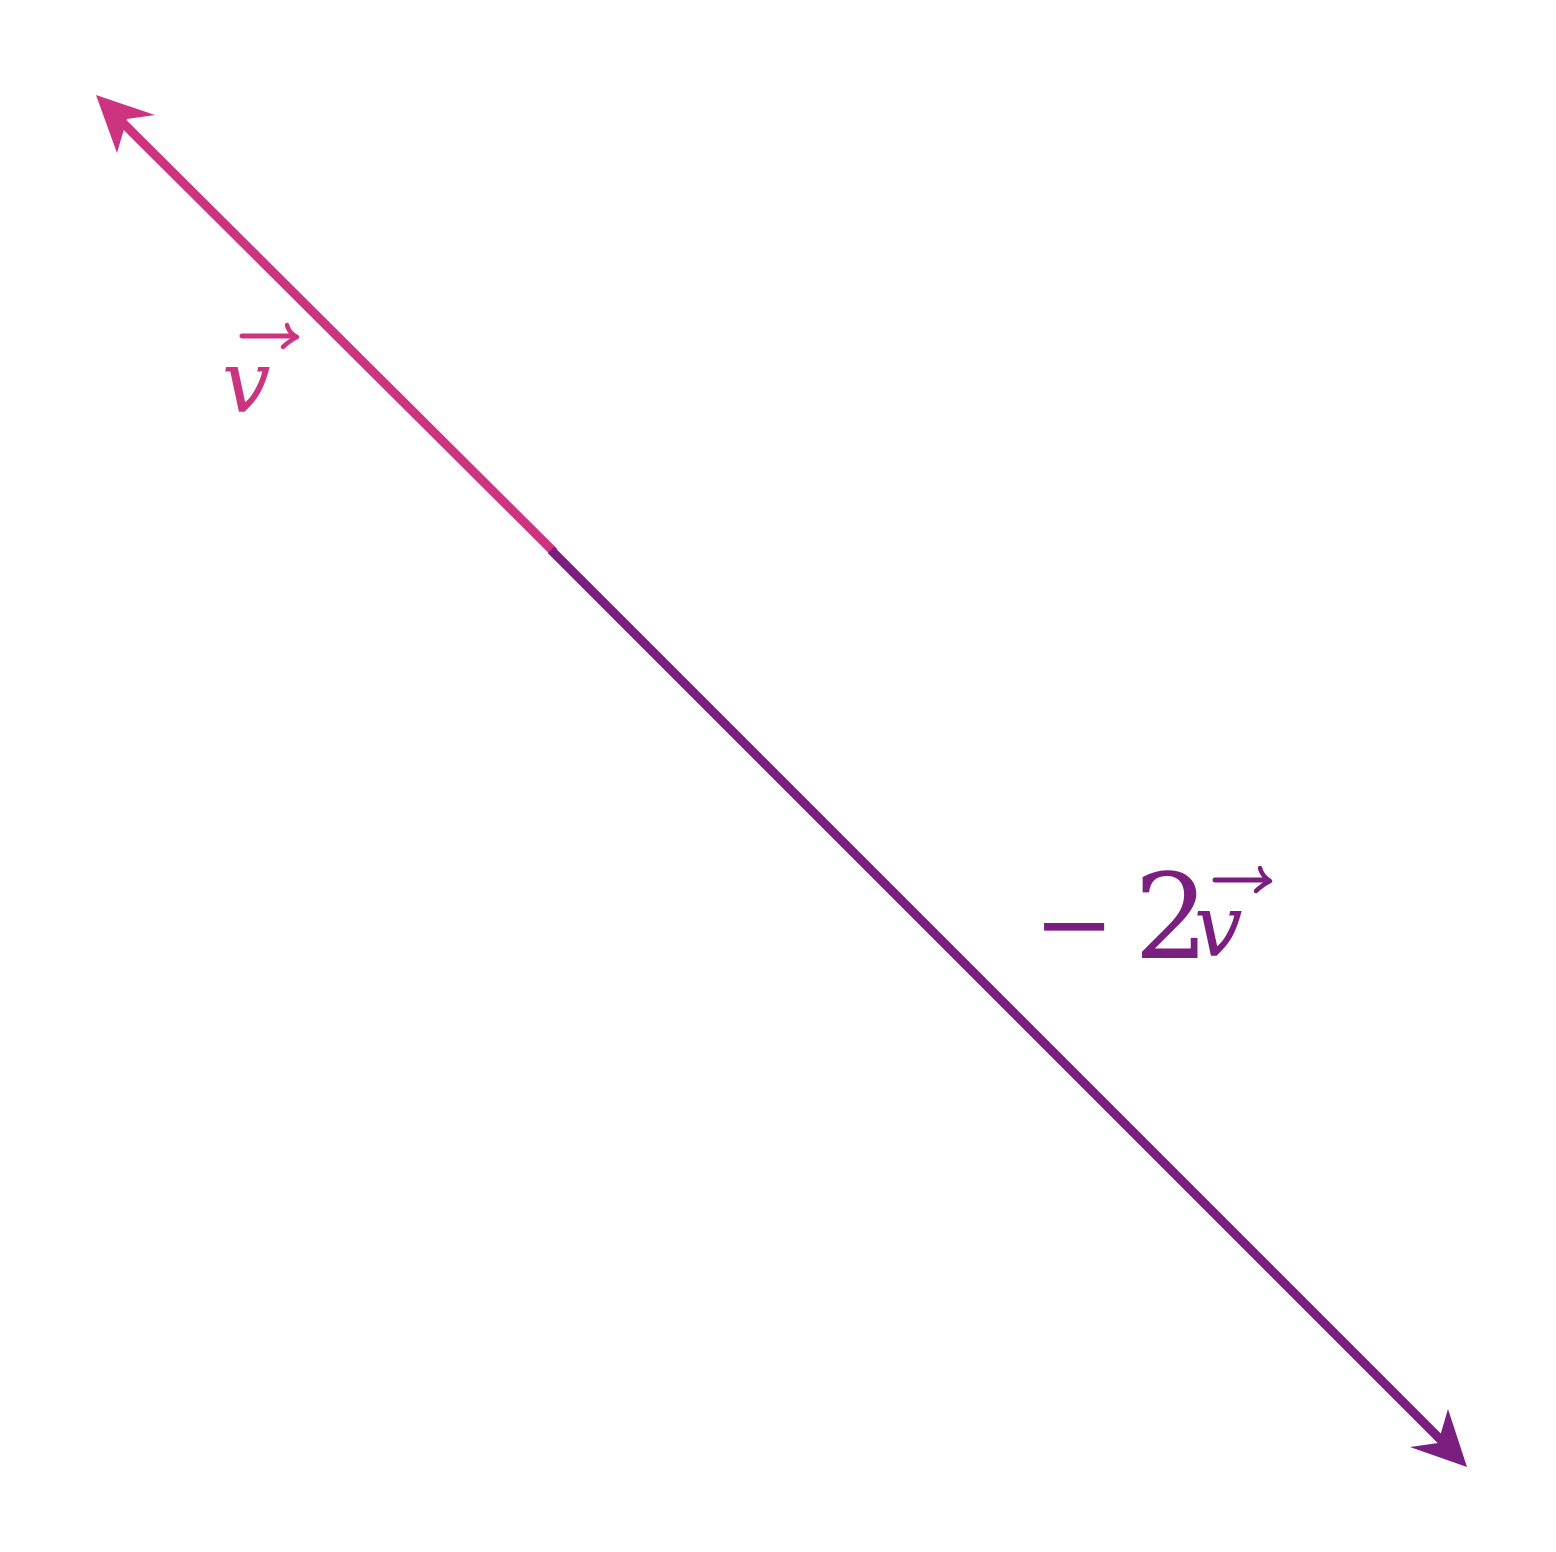  I want to click on label-v: v, so click(261, 377).